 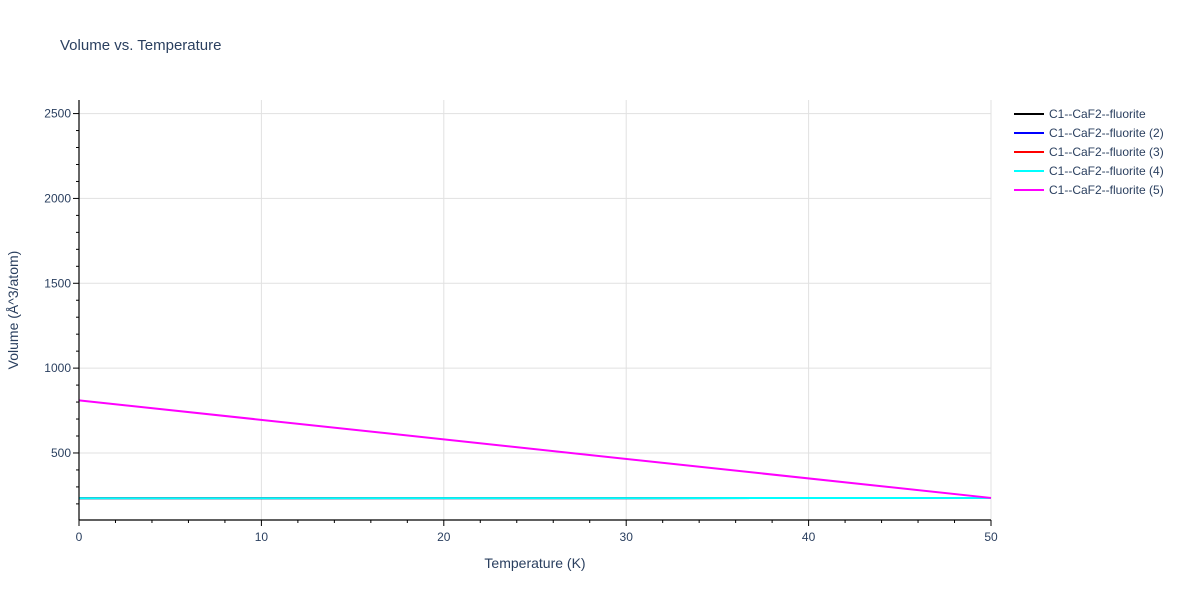 I want to click on y-tick-label: 500, so click(x=61, y=453).